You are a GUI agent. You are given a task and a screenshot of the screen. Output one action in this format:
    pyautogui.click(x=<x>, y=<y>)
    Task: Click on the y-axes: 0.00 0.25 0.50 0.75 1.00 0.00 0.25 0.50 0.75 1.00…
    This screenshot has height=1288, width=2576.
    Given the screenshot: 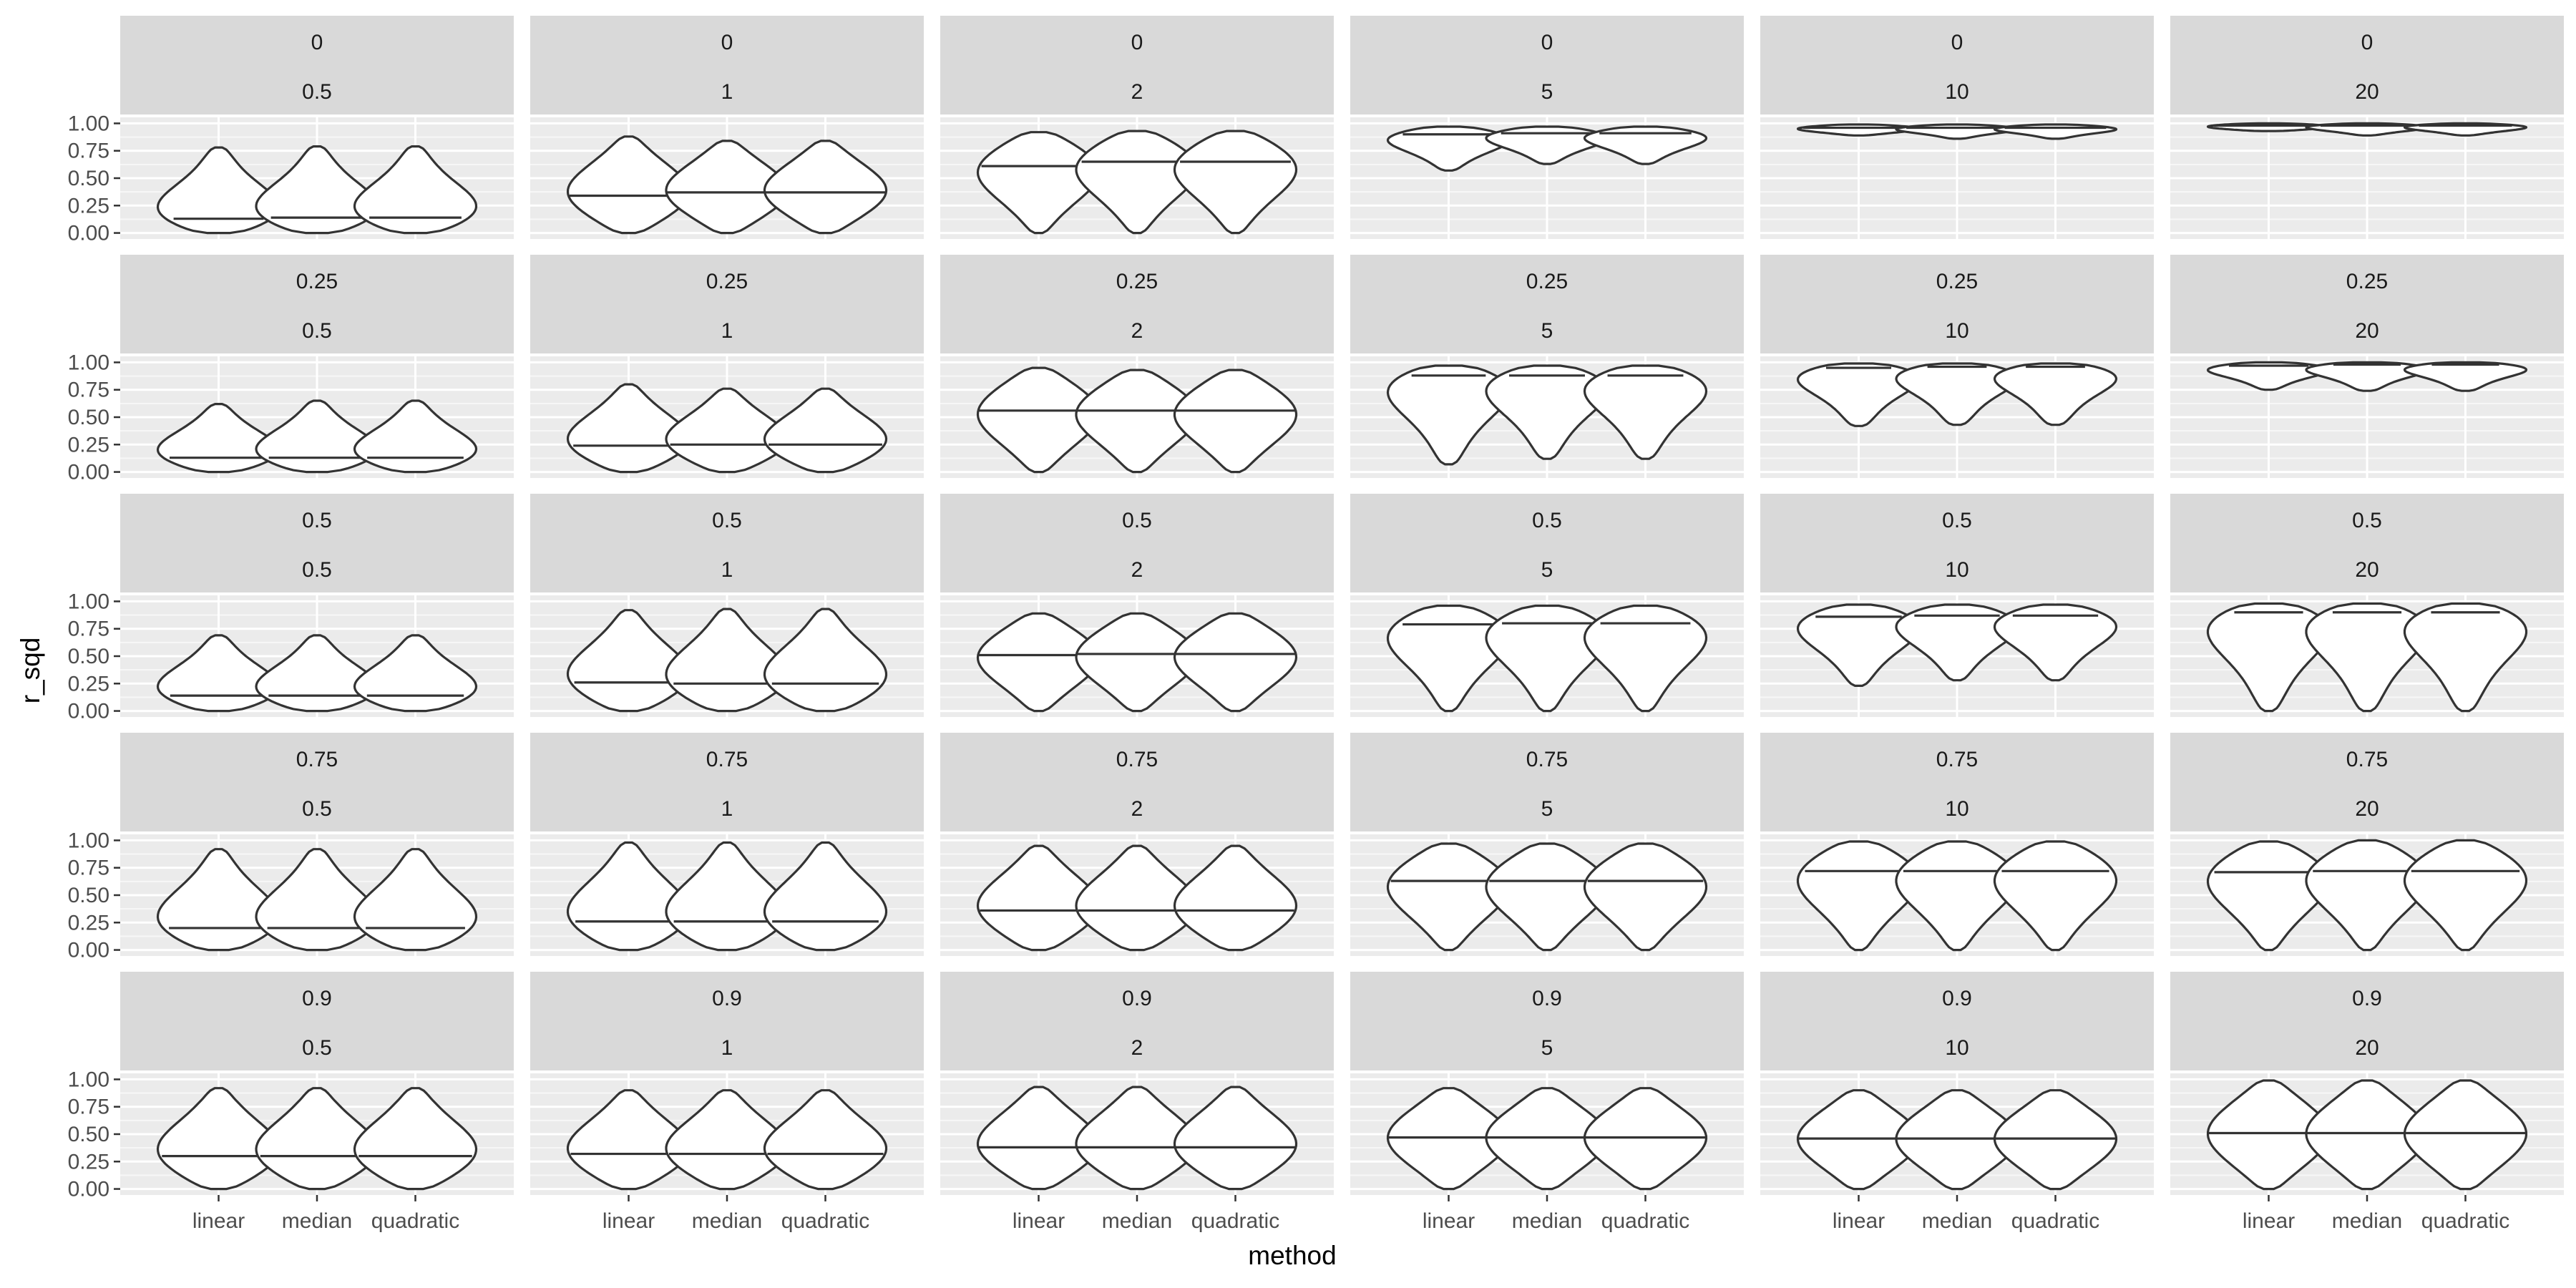 What is the action you would take?
    pyautogui.click(x=94, y=656)
    